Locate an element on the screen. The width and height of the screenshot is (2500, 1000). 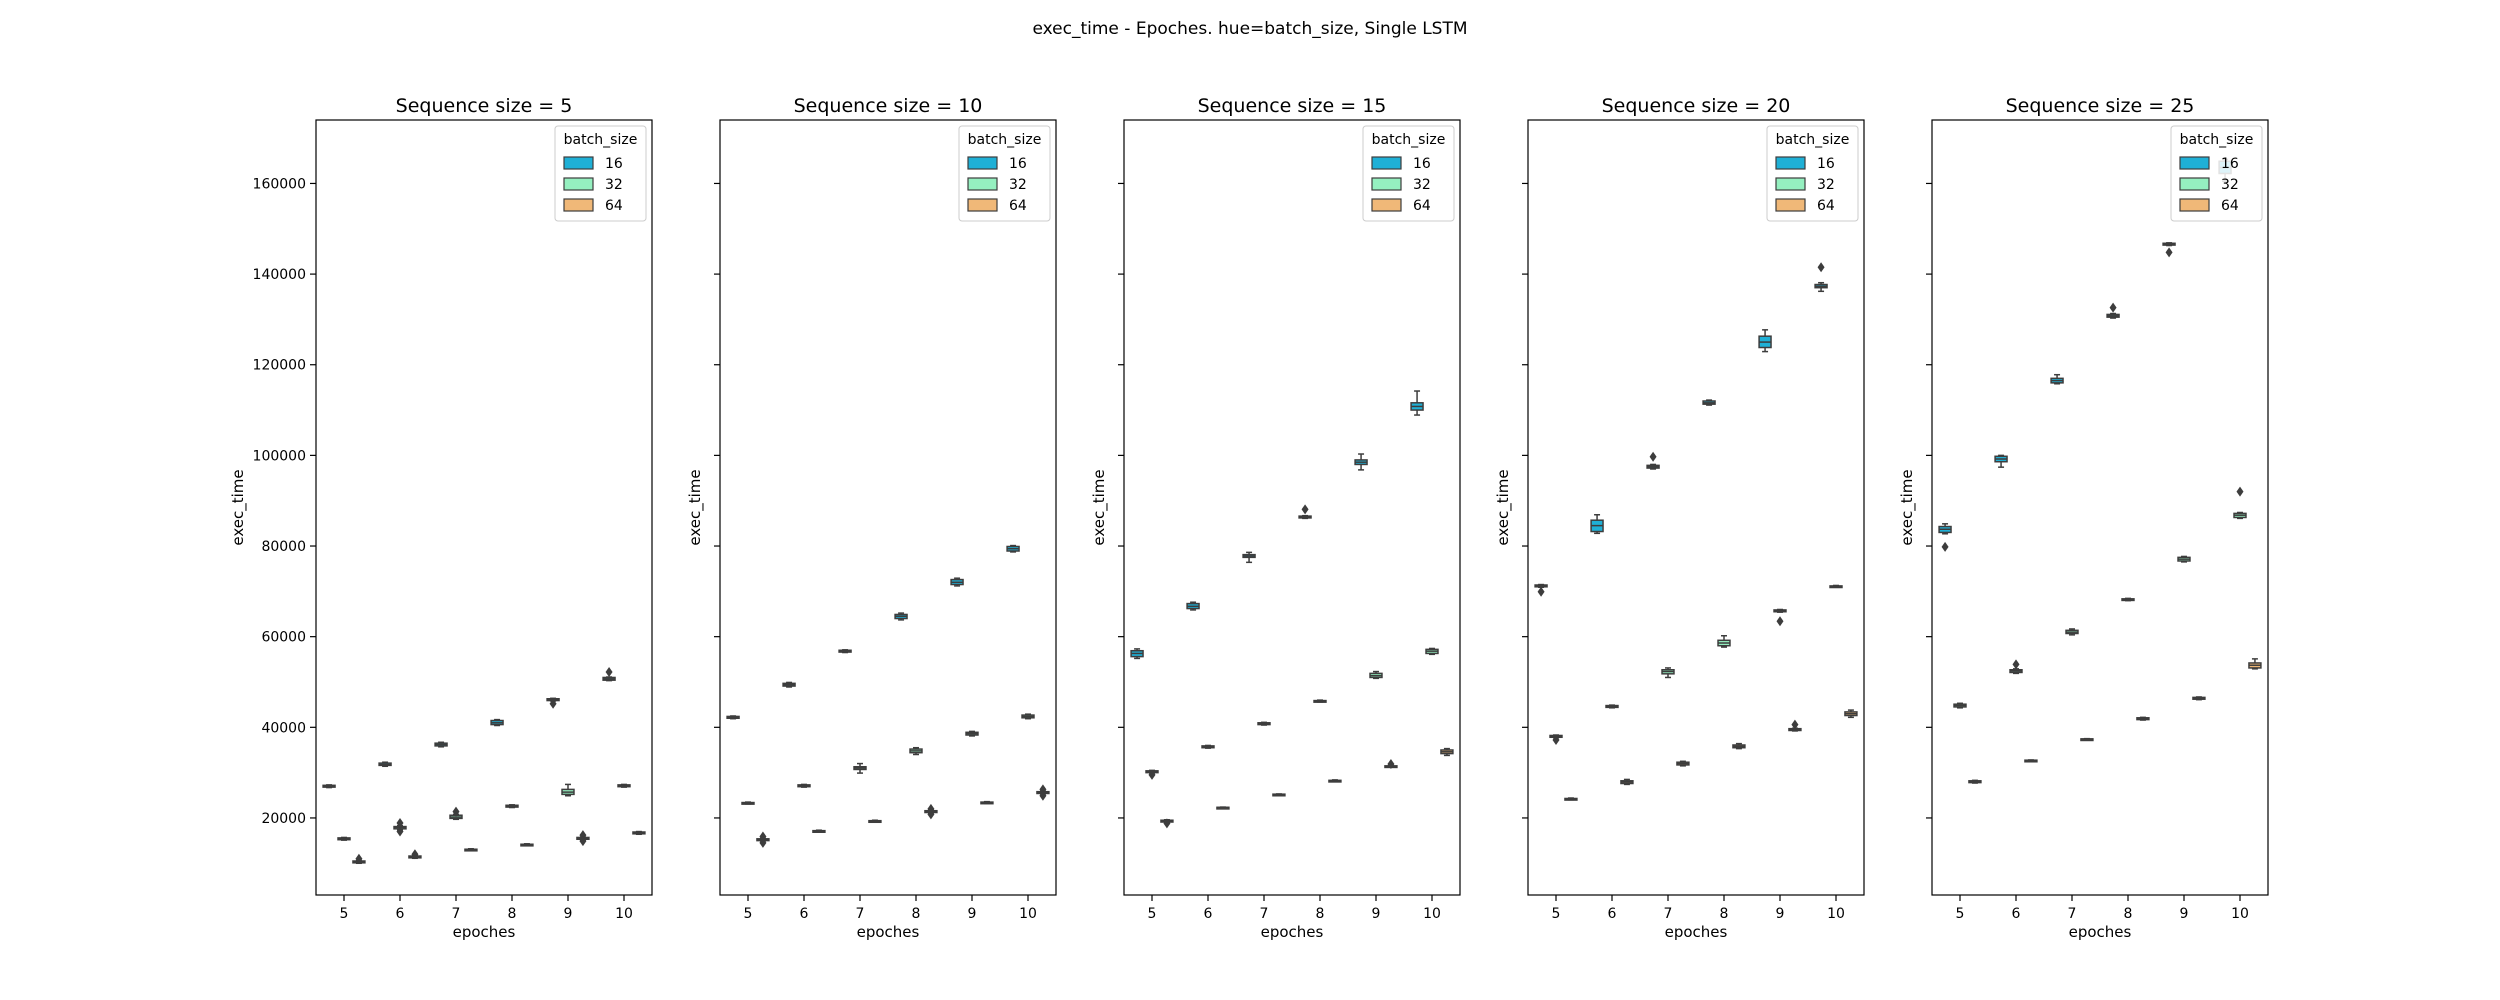
y-axis-label: exec_time is located at coordinates (238, 507).